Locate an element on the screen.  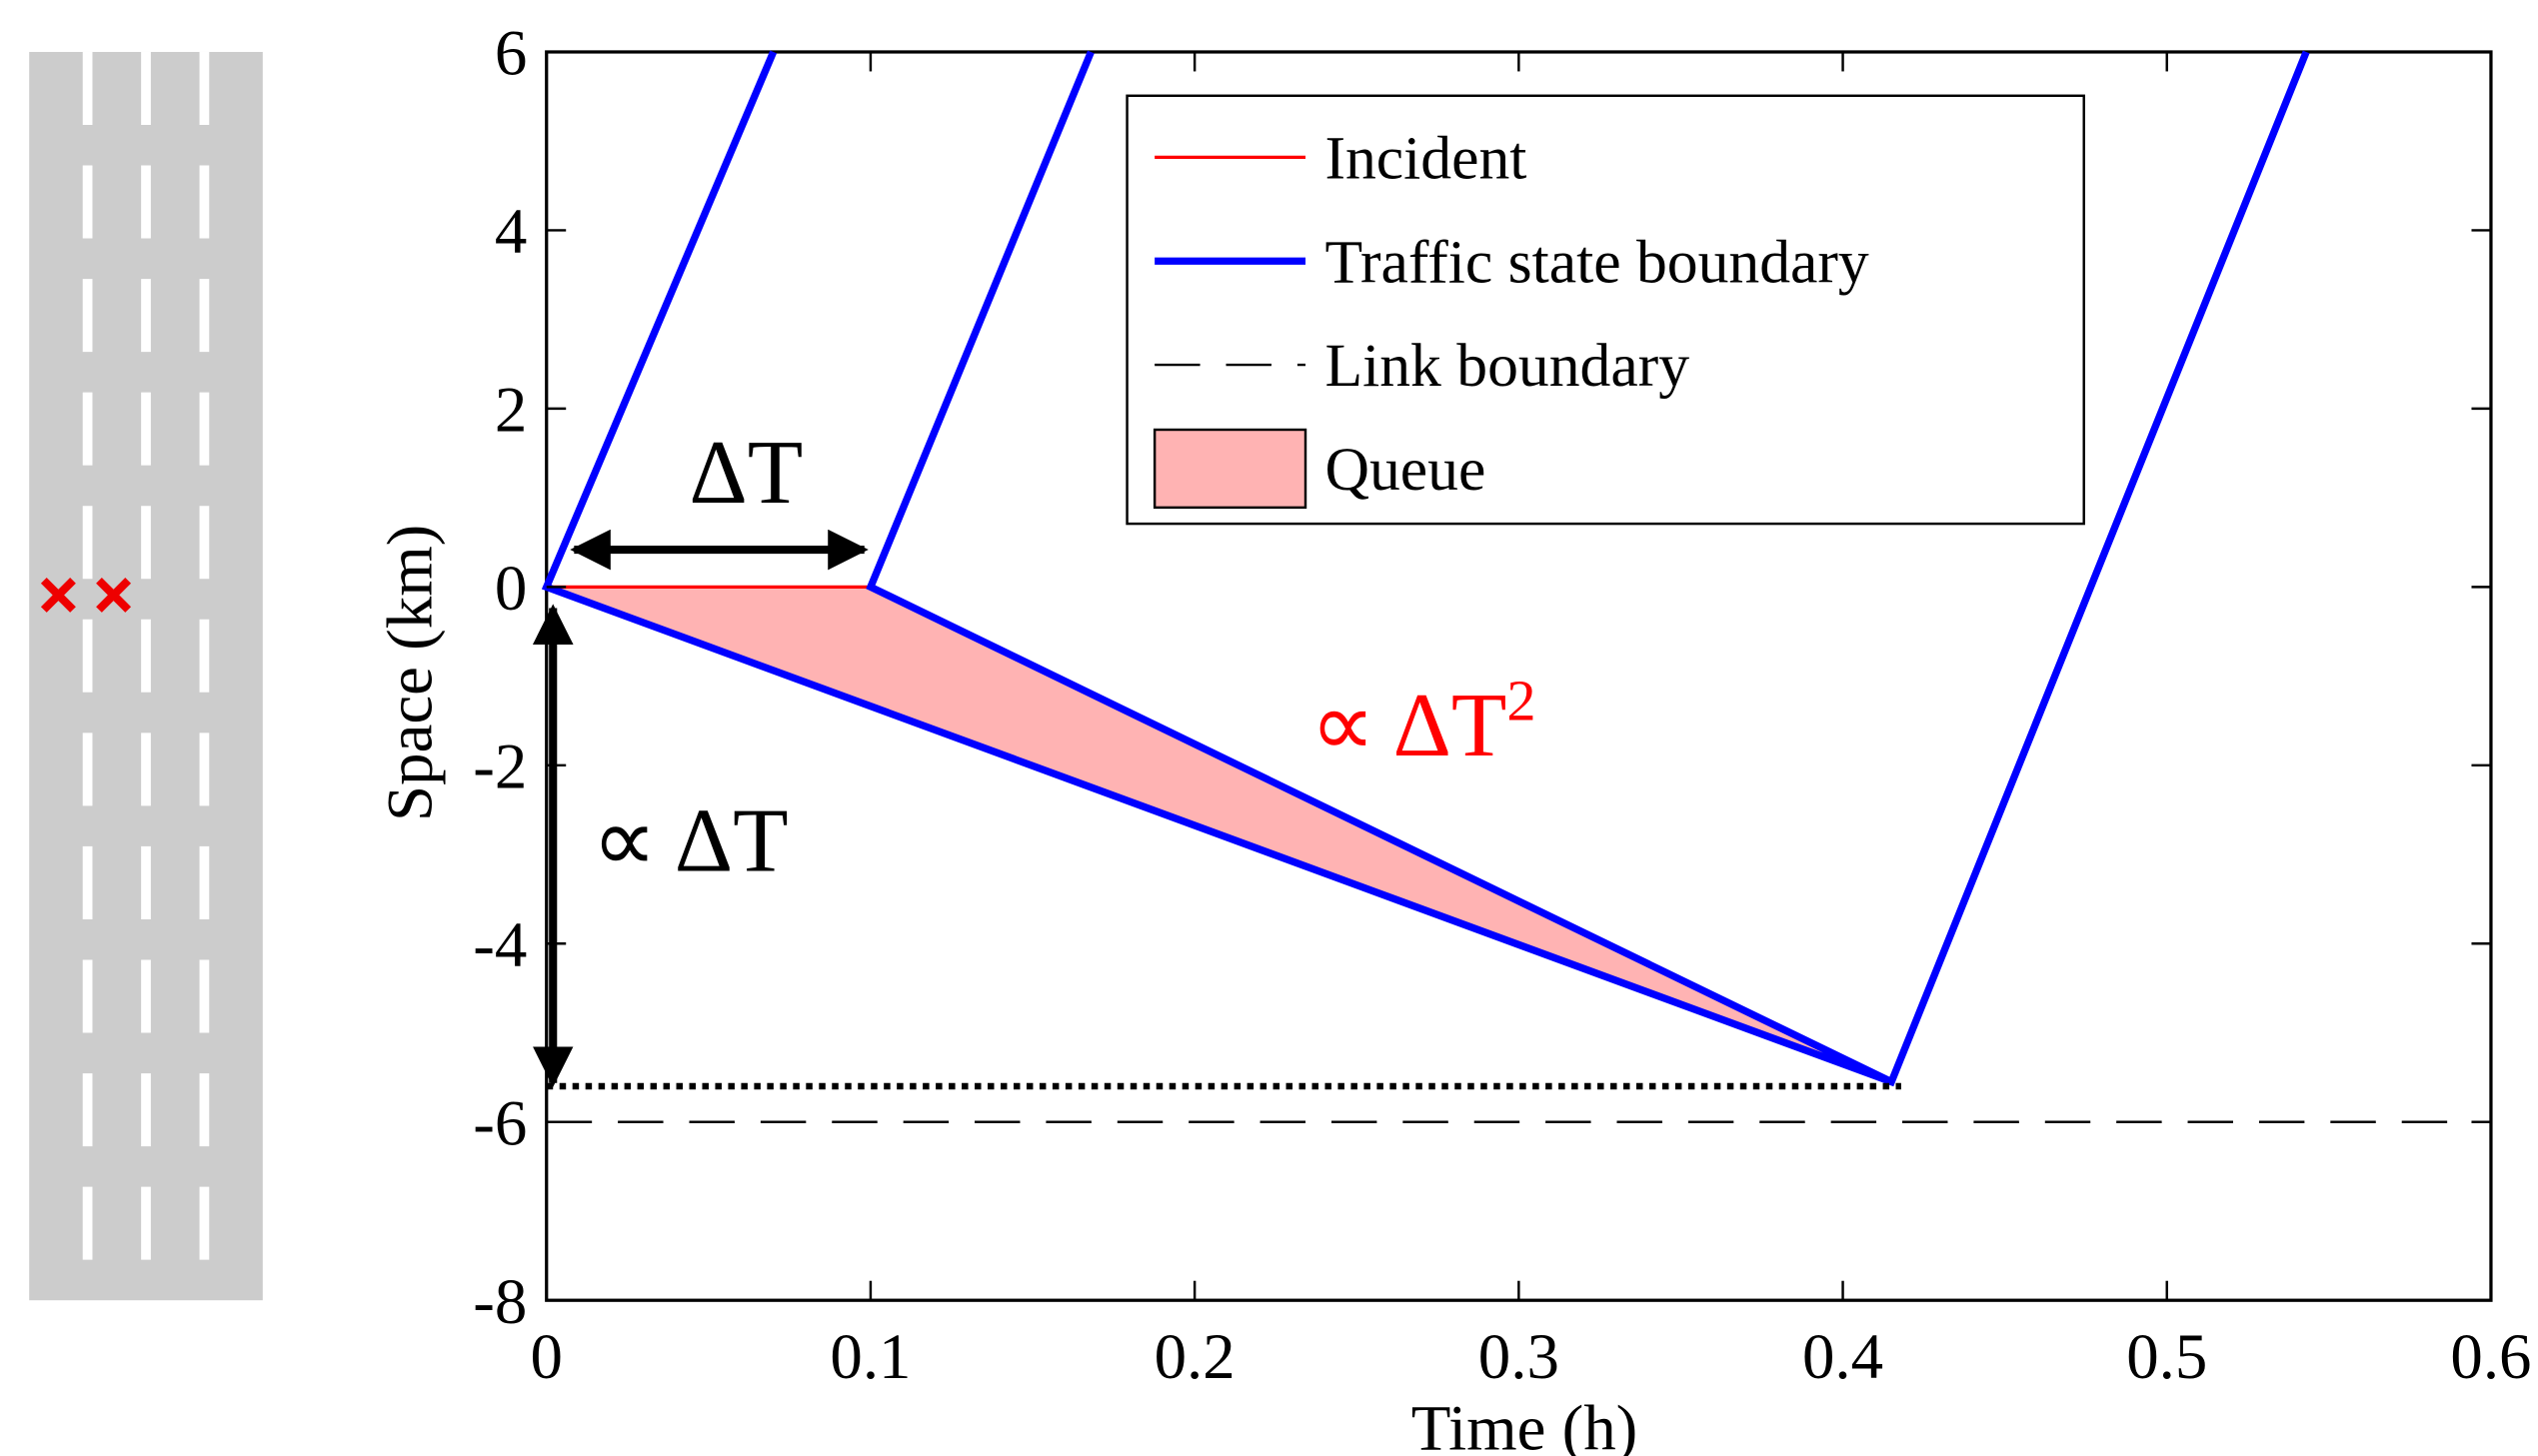
annotation: ∝ ΔT2 is located at coordinates (1423, 721).